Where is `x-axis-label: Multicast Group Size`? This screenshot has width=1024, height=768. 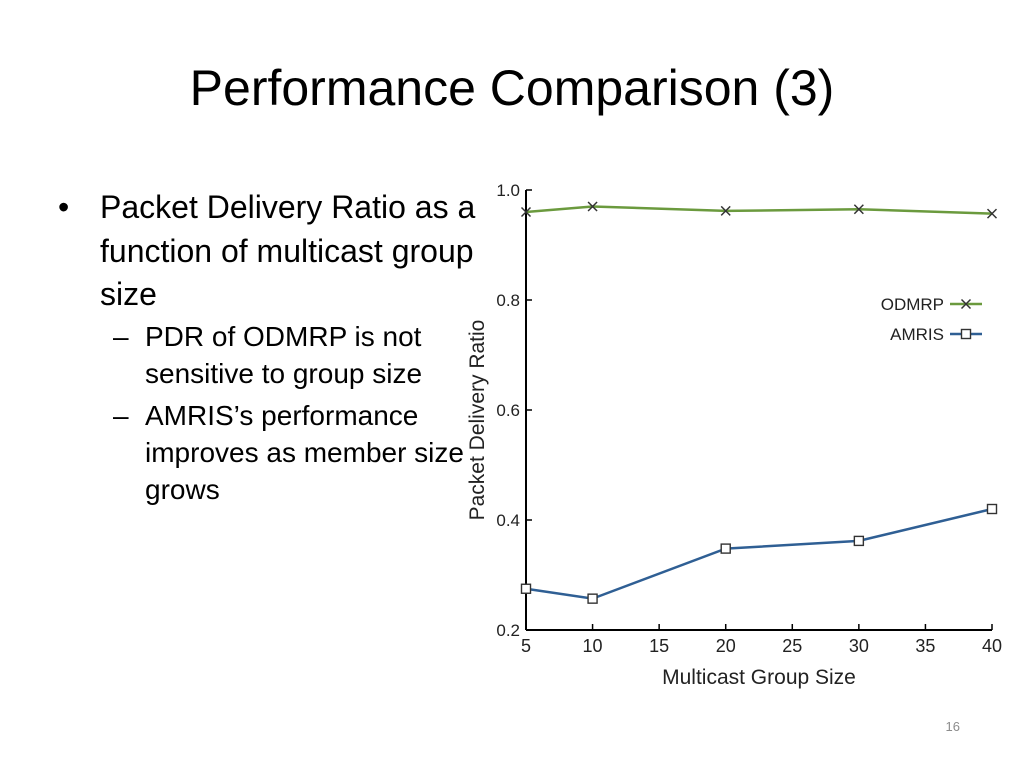
x-axis-label: Multicast Group Size is located at coordinates (759, 677).